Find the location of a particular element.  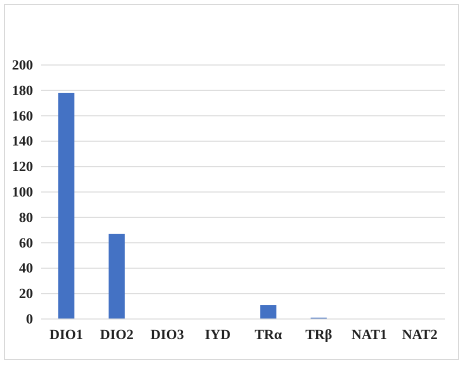

x-tick-label: DIO2 is located at coordinates (117, 335).